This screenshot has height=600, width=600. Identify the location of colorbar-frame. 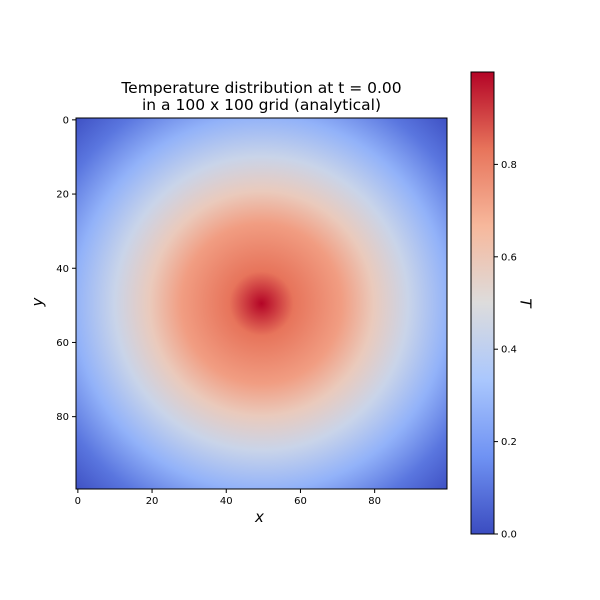
(482, 303).